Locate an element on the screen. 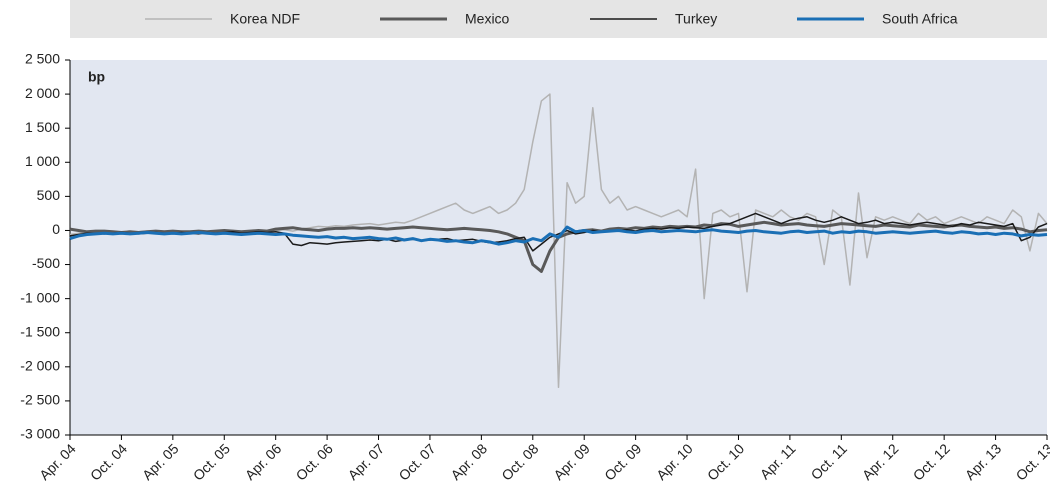 This screenshot has height=503, width=1050. x-tick-label: Apr. 13 is located at coordinates (983, 461).